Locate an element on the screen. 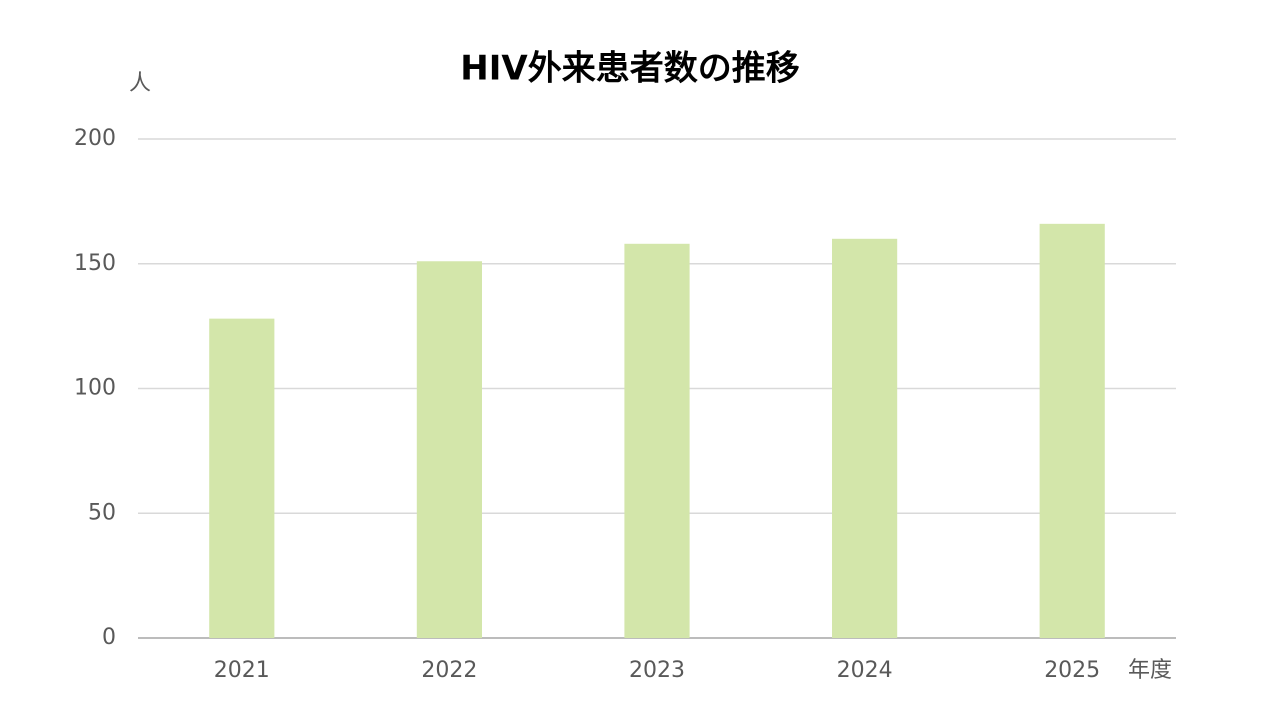 Image resolution: width=1280 pixels, height=720 pixels. y-tick-label: 50 is located at coordinates (102, 512).